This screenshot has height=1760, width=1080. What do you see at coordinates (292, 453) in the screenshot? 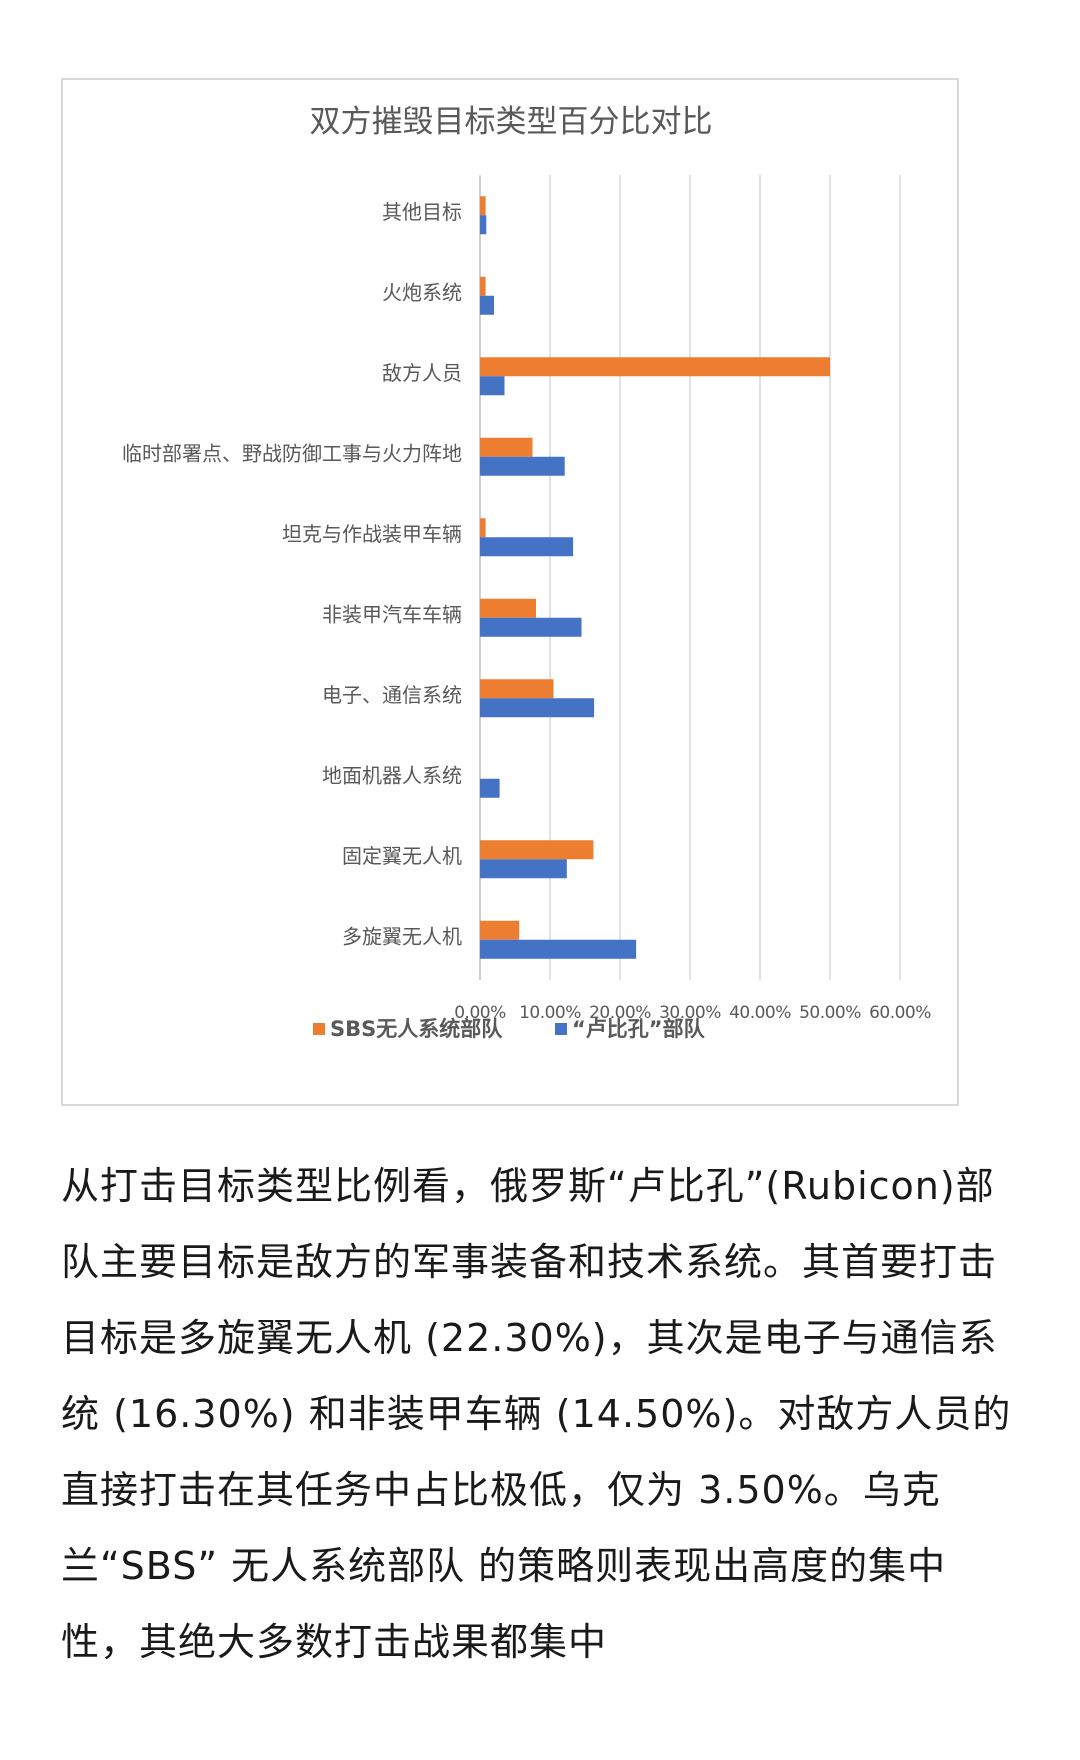
I see `category-label: 临时部署点、野战防御工事与火力阵地` at bounding box center [292, 453].